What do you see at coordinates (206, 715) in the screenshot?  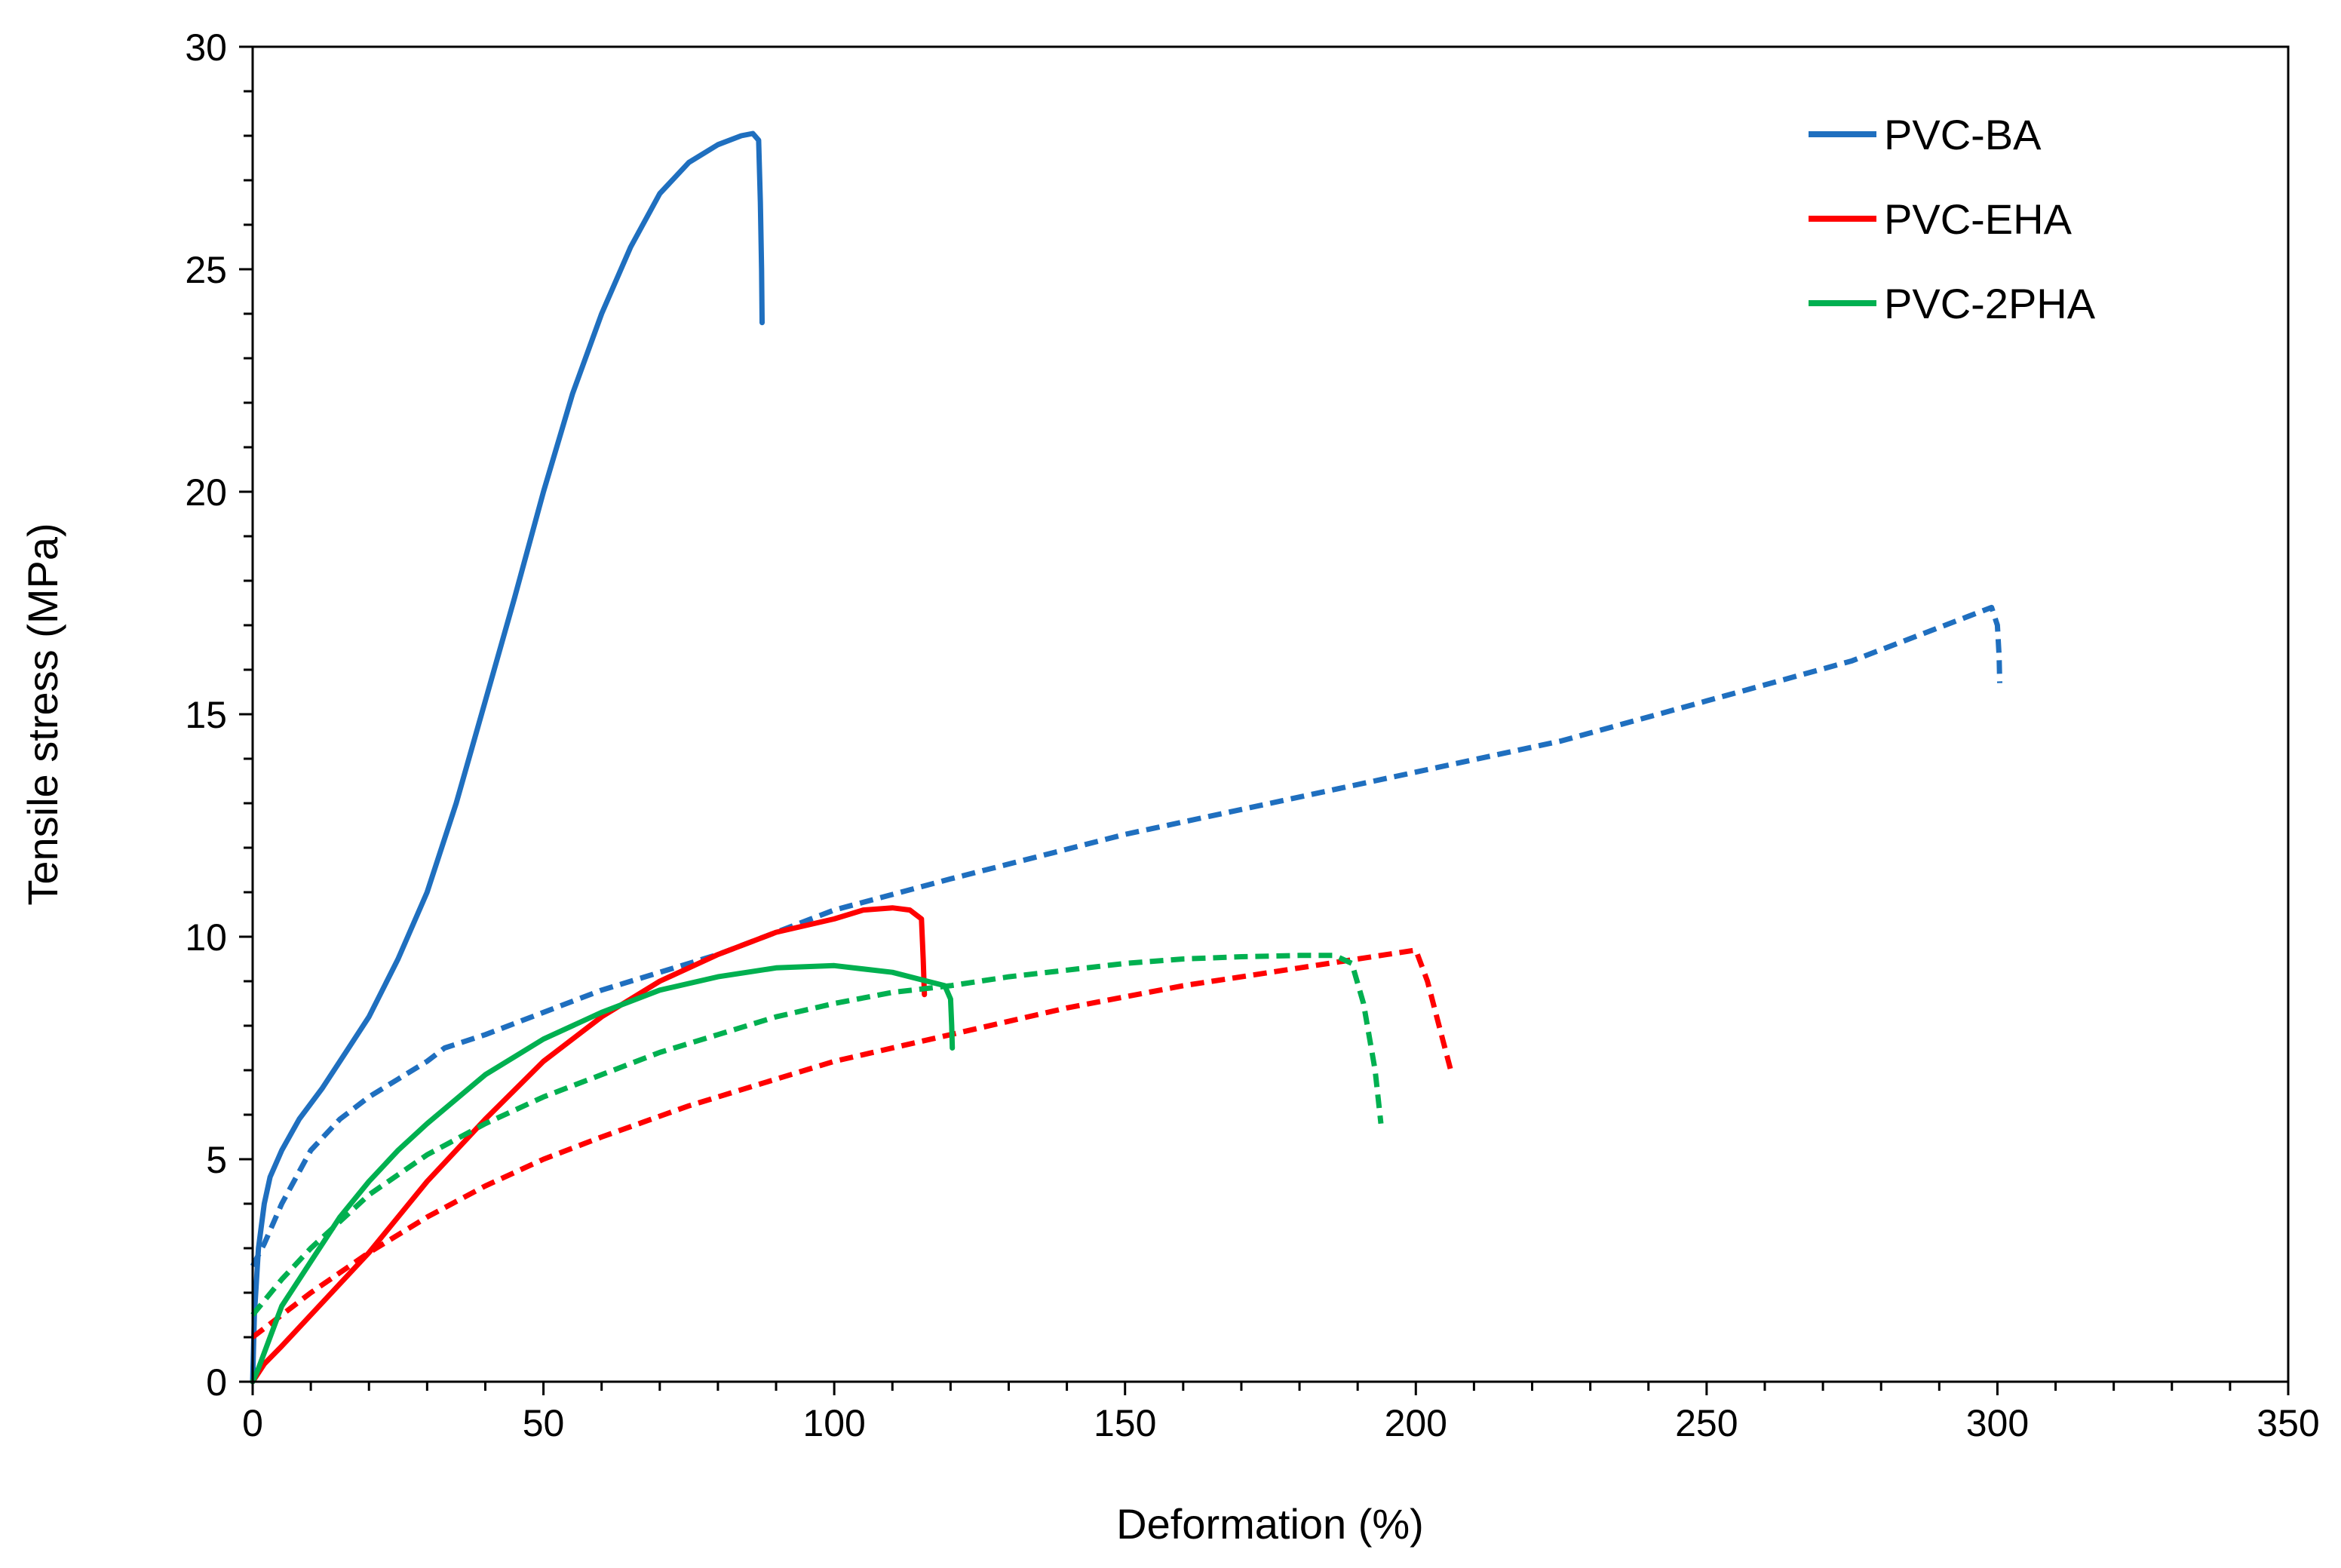 I see `y-tick-label: 15` at bounding box center [206, 715].